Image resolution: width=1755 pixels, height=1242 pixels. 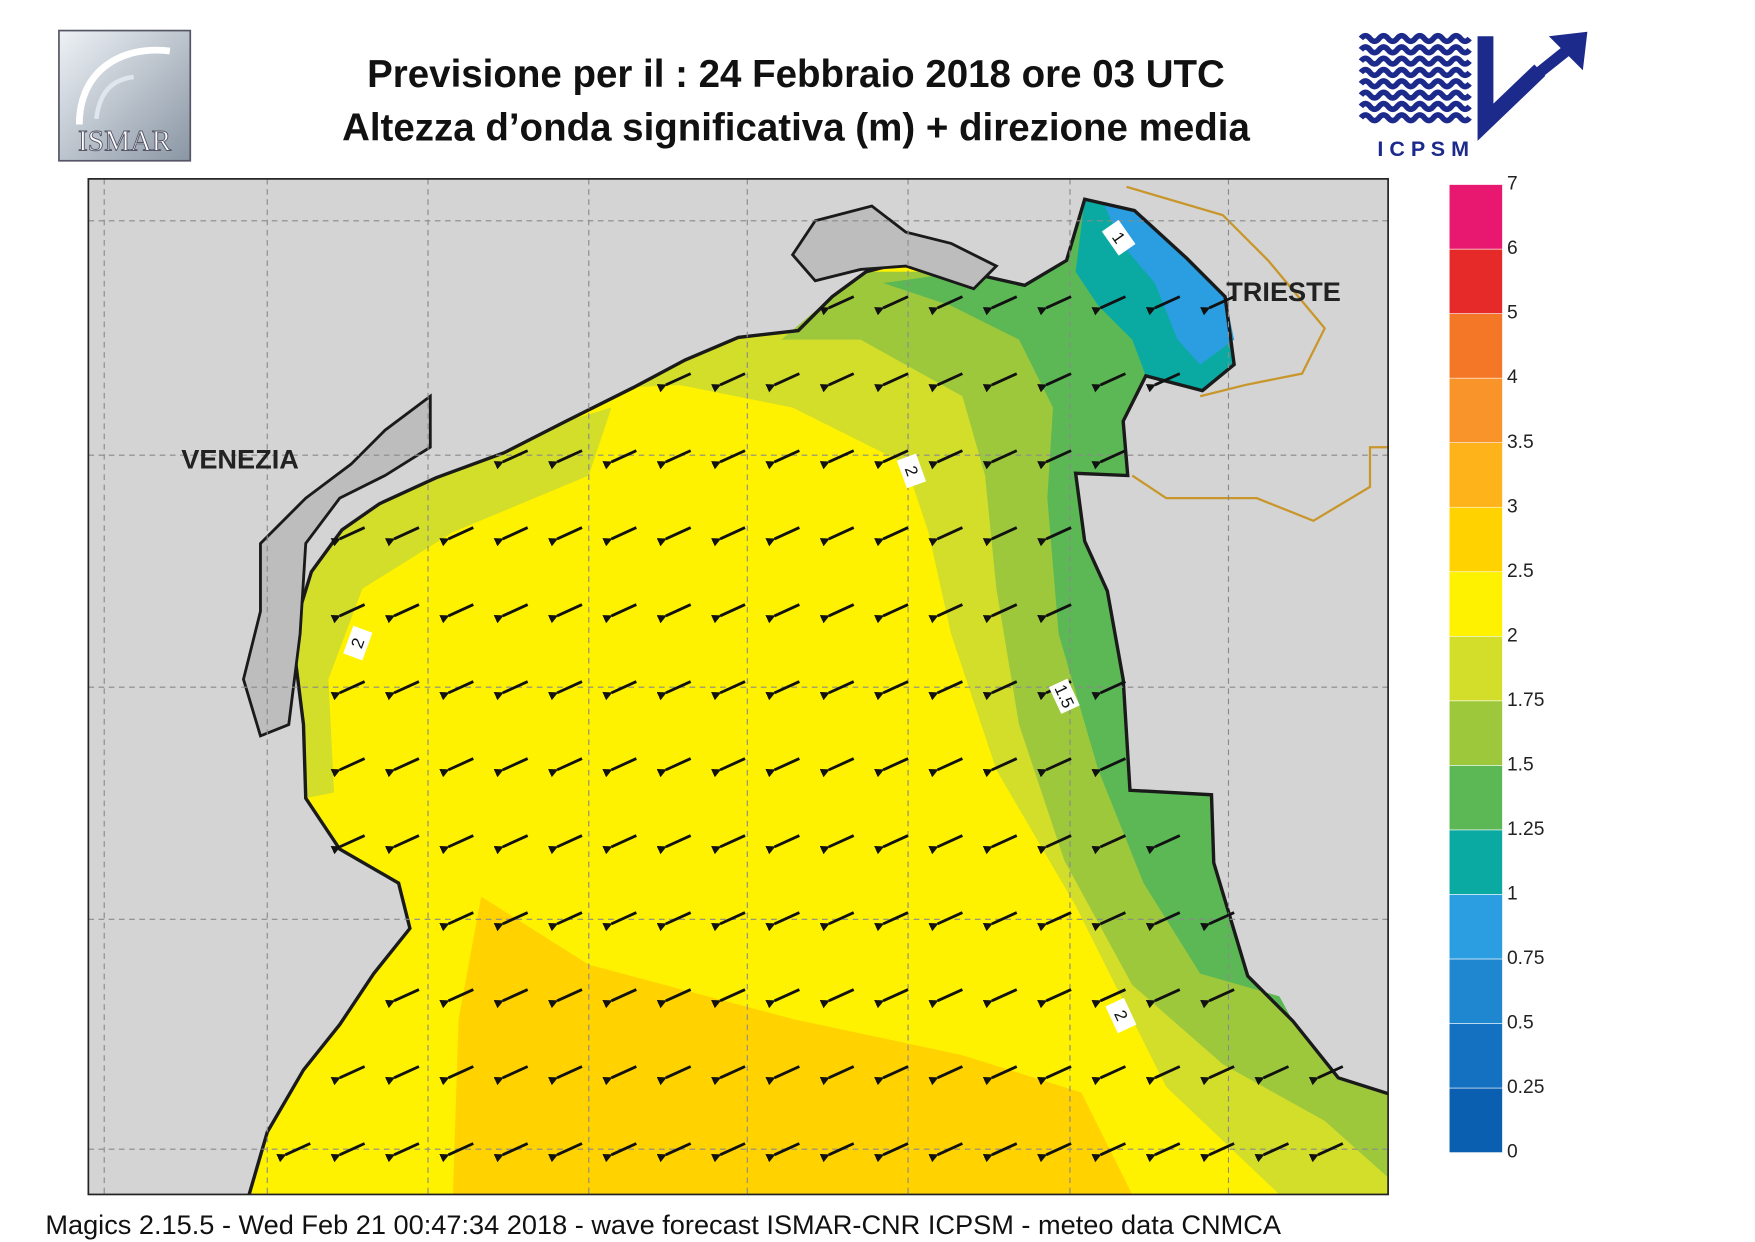 I want to click on colorbar-tick-label: 1.5, so click(x=1520, y=764).